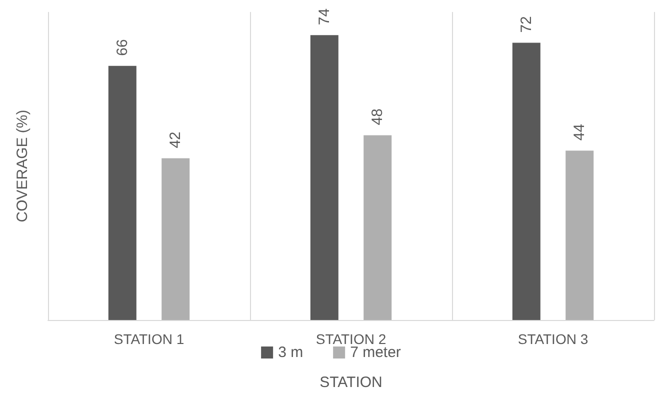 The image size is (662, 413). Describe the element at coordinates (149, 339) in the screenshot. I see `x-tick-label: STATION 1` at that location.